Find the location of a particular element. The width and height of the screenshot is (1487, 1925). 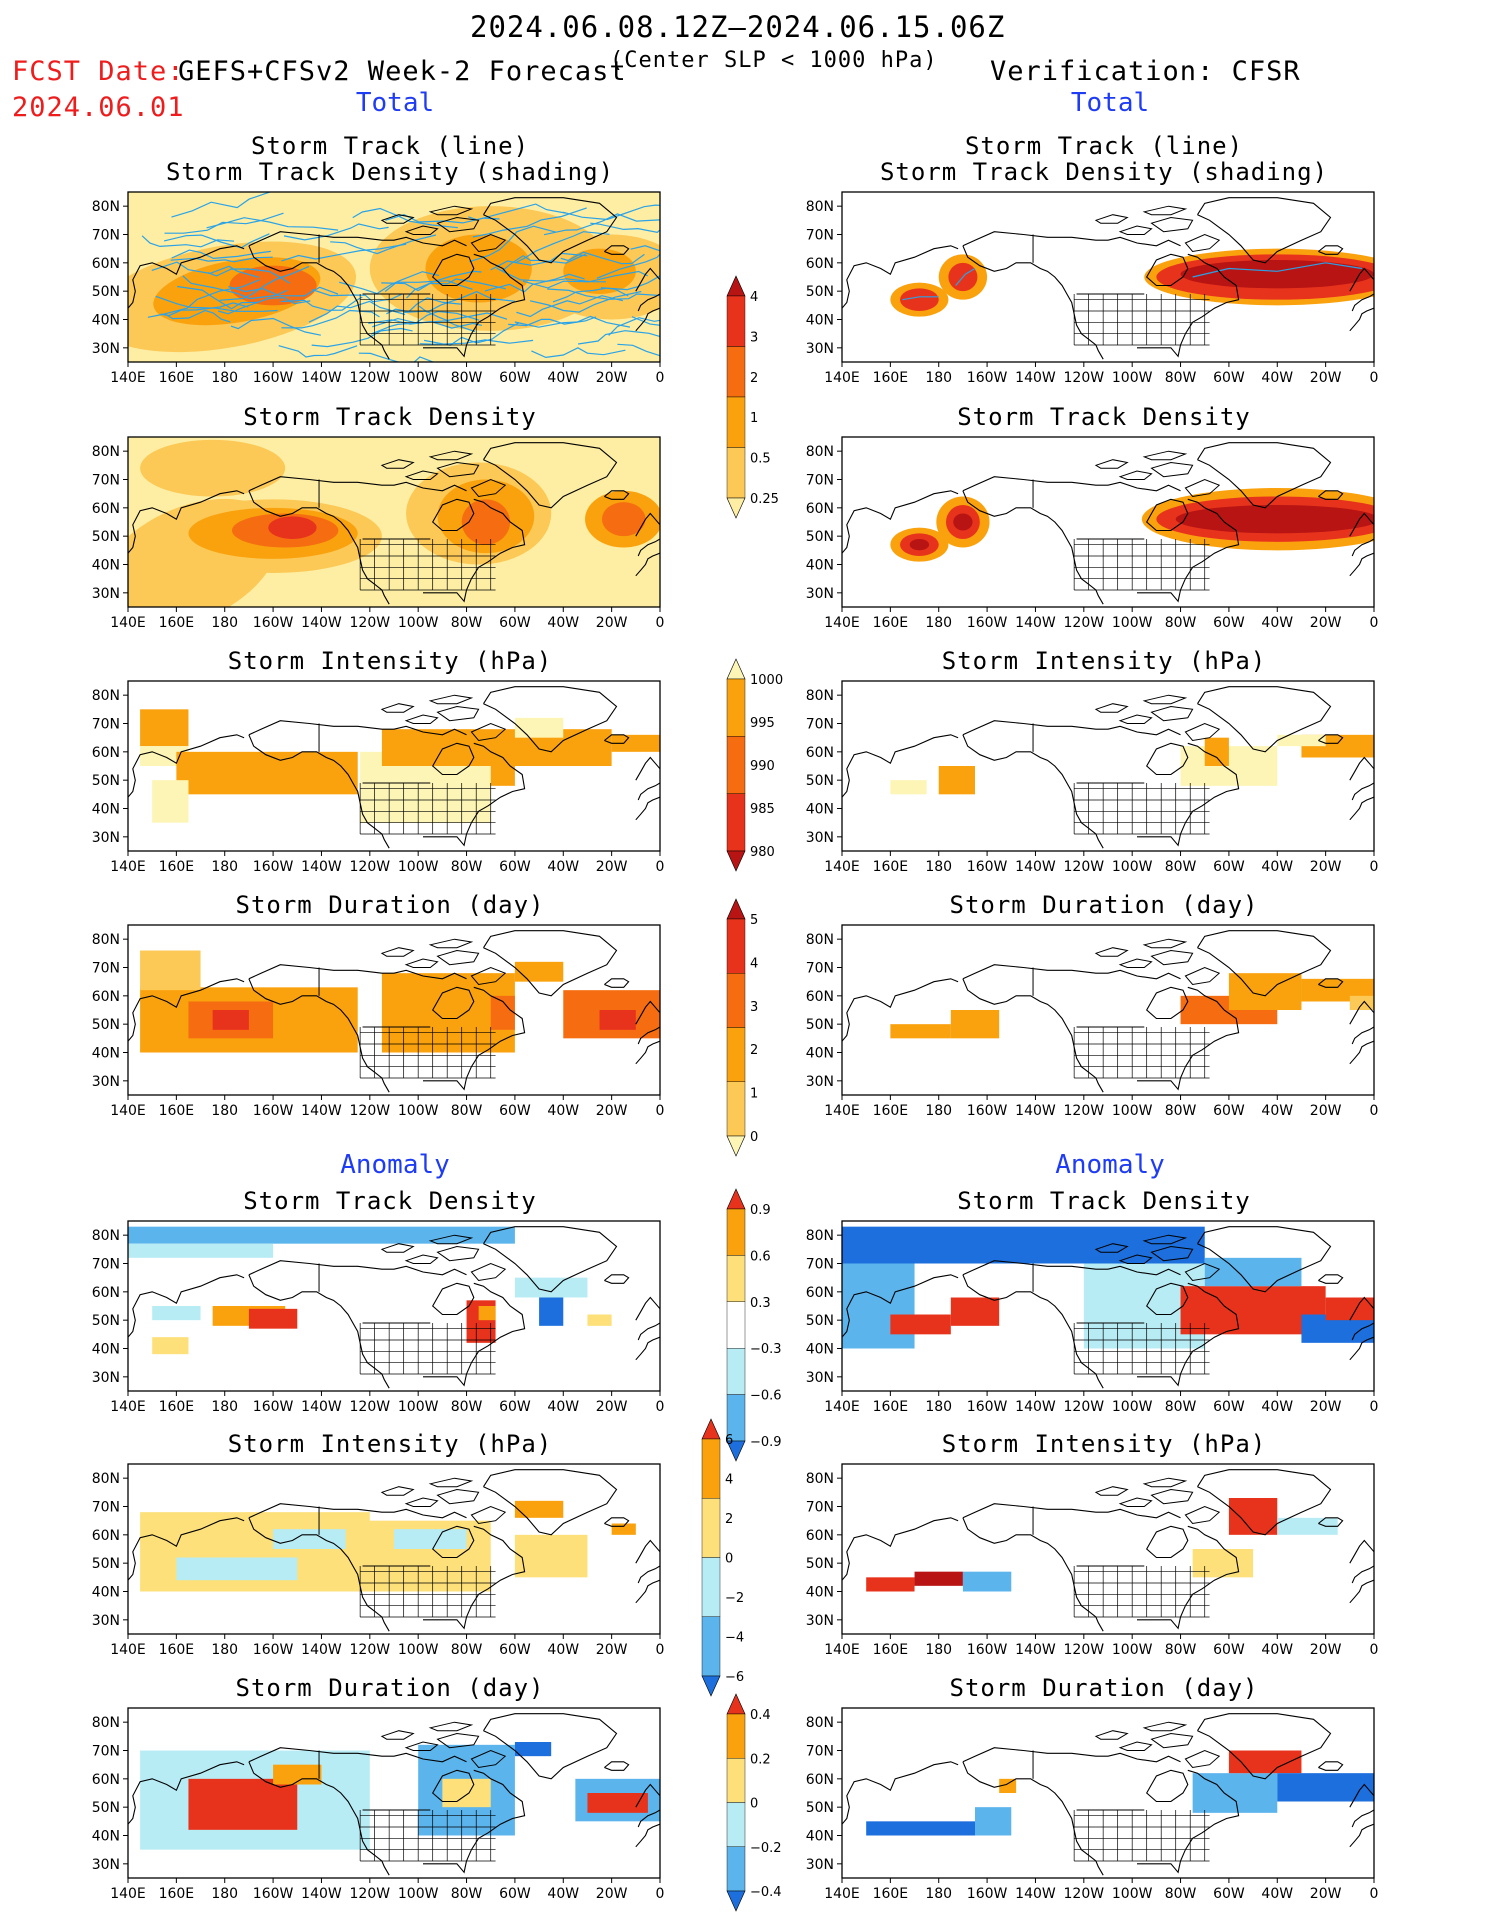

colorbar-label: 0.3 is located at coordinates (760, 1303).